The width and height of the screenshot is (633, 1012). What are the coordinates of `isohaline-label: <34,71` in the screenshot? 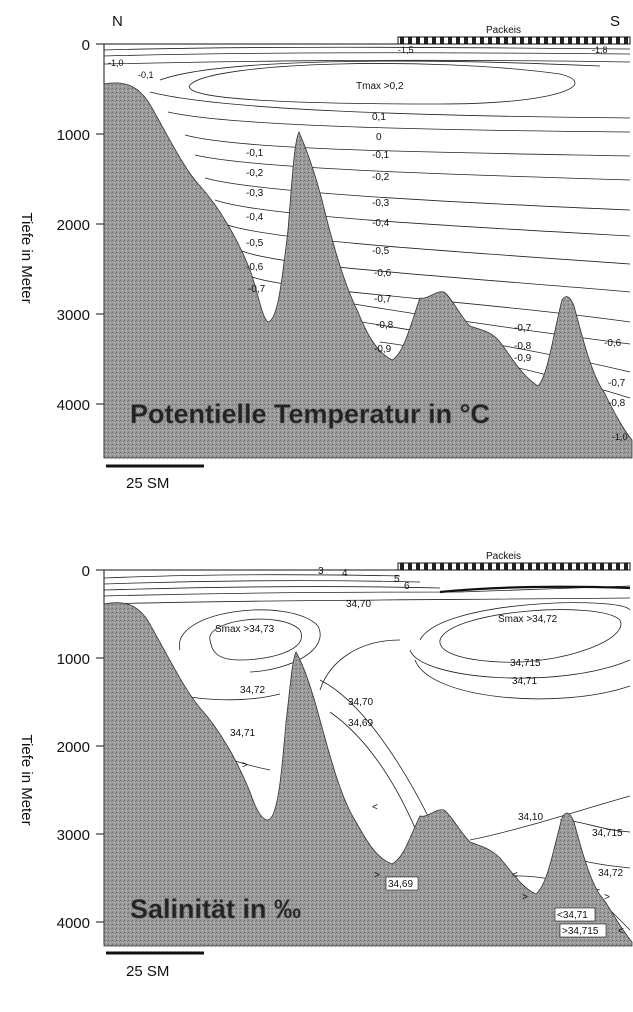 It's located at (572, 915).